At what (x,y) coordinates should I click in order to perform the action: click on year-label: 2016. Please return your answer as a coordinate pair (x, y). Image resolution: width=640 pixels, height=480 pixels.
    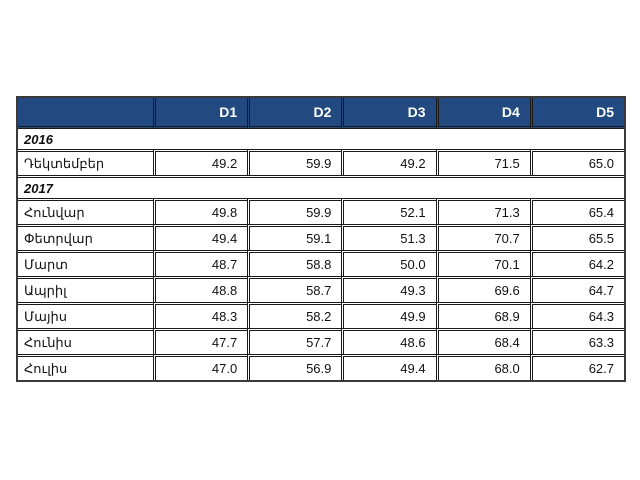
    Looking at the image, I should click on (321, 139).